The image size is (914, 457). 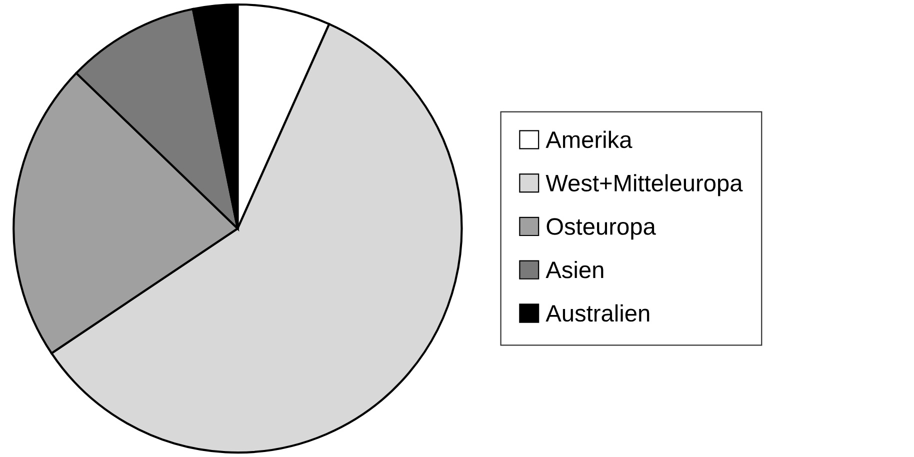 I want to click on legend-label: Asien, so click(x=575, y=269).